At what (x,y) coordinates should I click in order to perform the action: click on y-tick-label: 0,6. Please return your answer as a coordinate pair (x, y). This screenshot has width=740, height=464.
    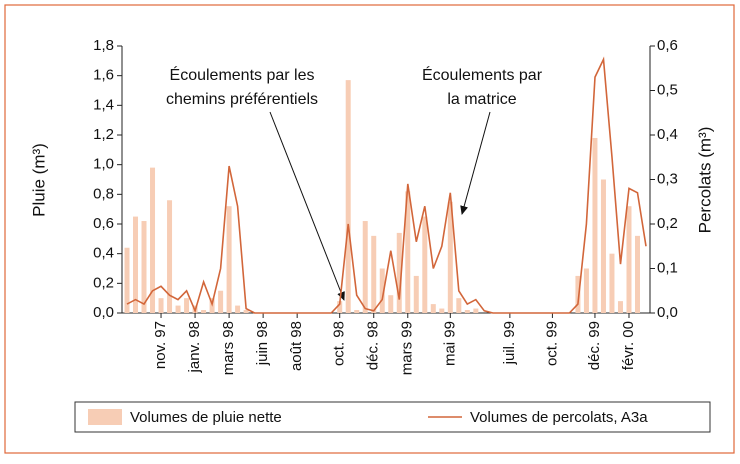
    Looking at the image, I should click on (103, 223).